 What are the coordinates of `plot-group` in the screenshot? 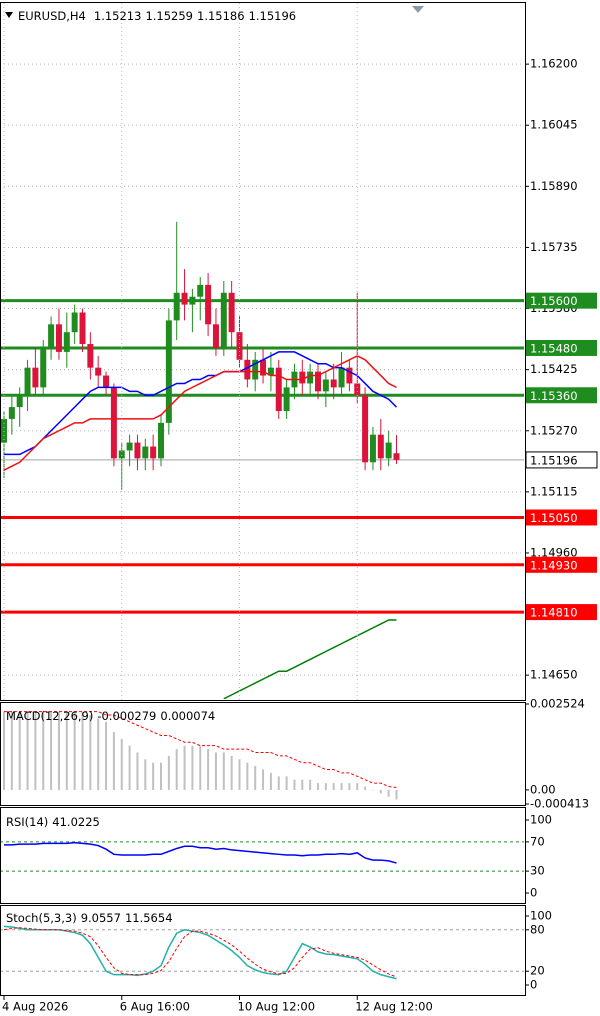 It's located at (262, 856).